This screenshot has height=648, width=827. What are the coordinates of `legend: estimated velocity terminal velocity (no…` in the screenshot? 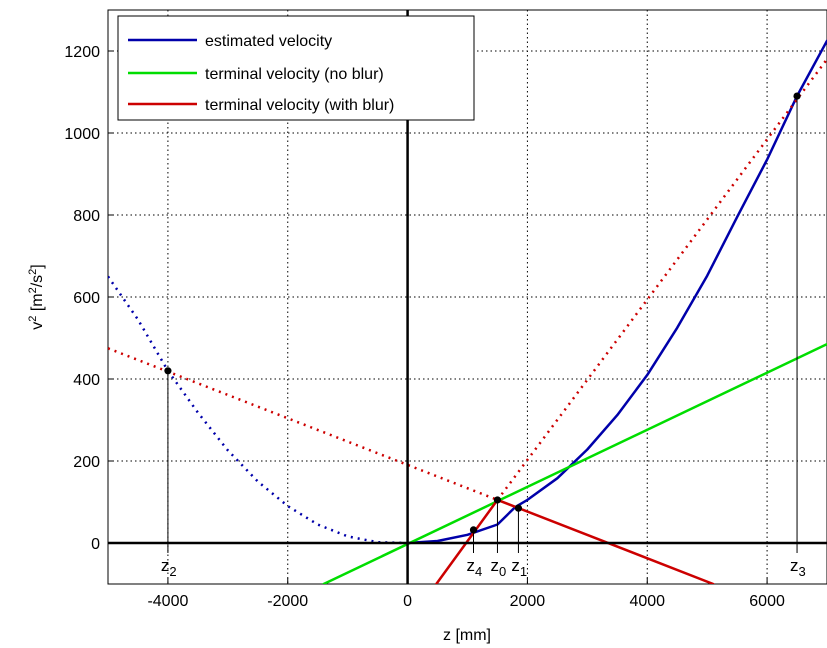 It's located at (296, 68).